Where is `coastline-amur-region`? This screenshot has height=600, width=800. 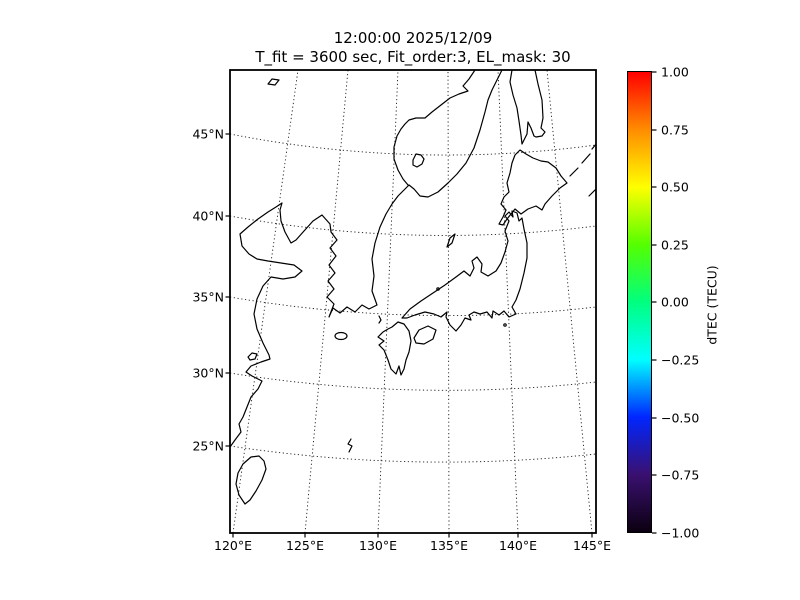
coastline-amur-region is located at coordinates (434, 128).